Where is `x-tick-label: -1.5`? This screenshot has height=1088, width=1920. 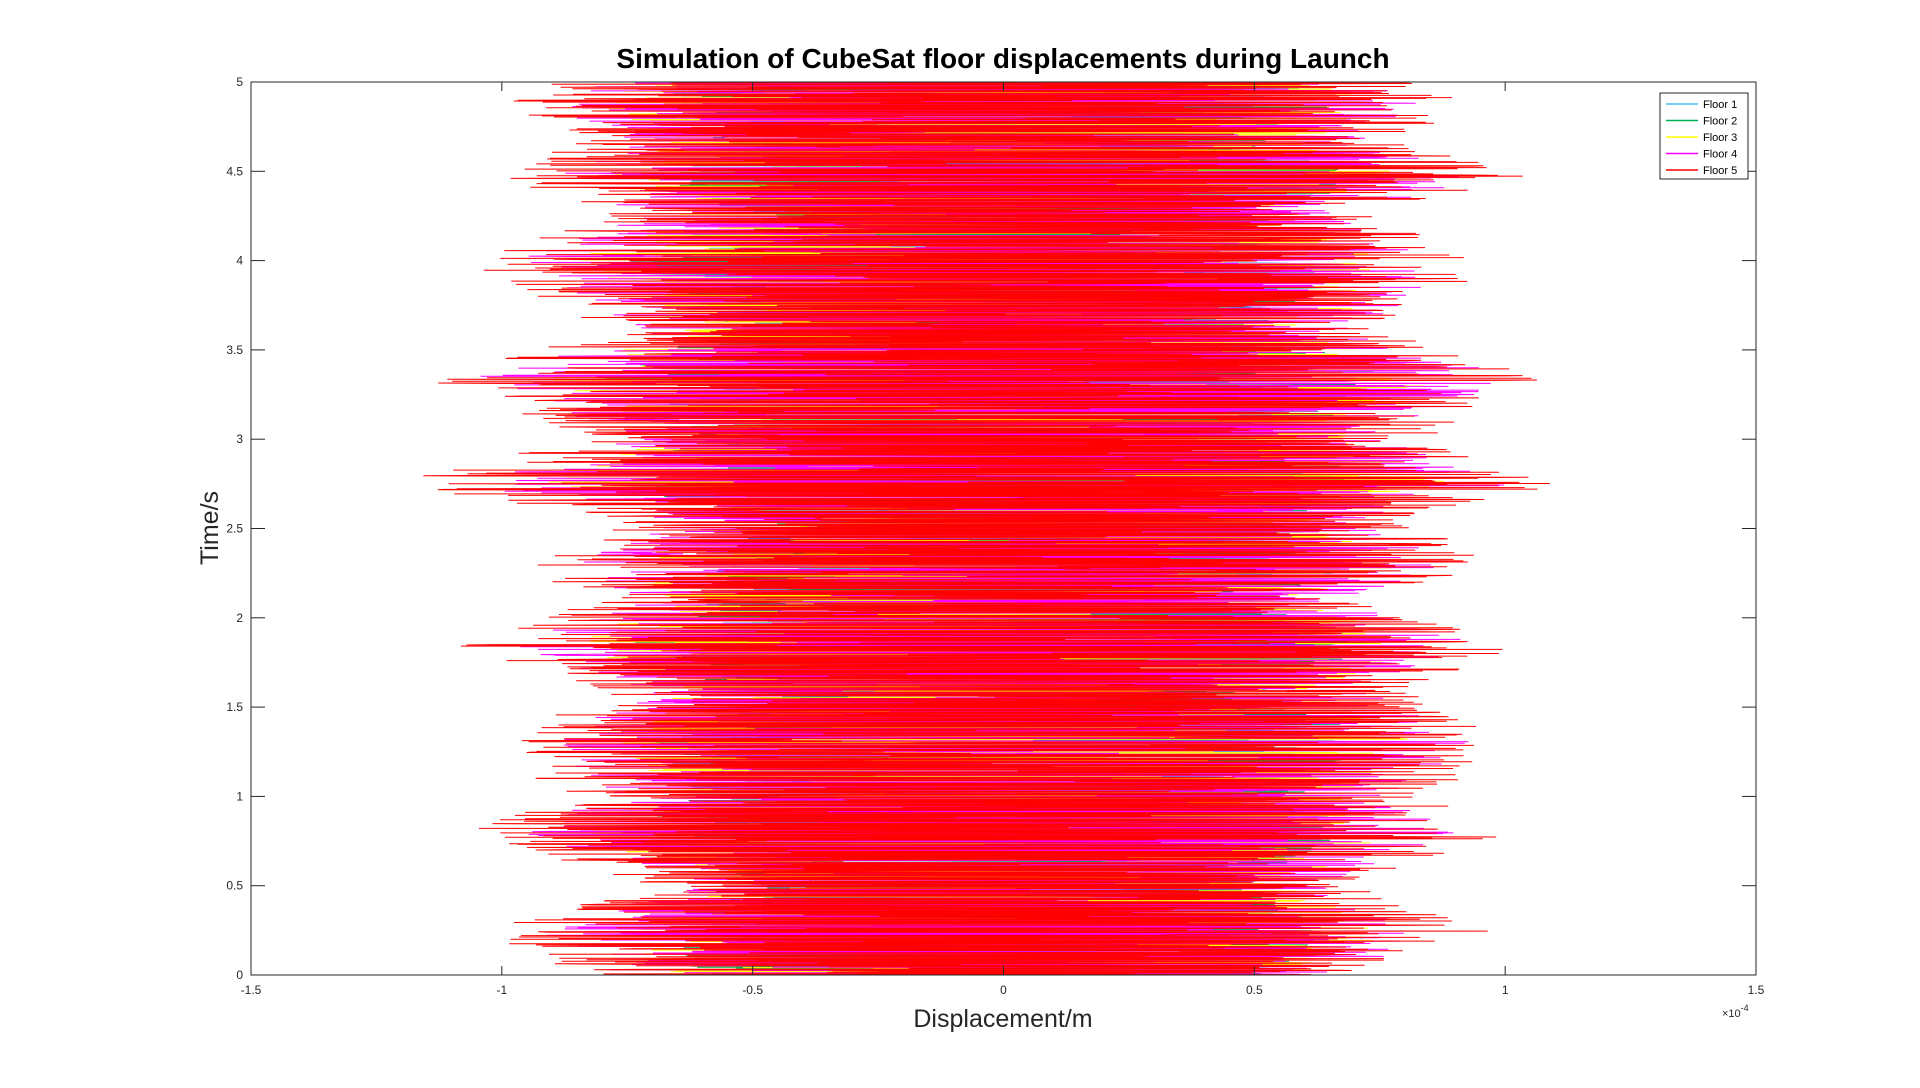 x-tick-label: -1.5 is located at coordinates (251, 990).